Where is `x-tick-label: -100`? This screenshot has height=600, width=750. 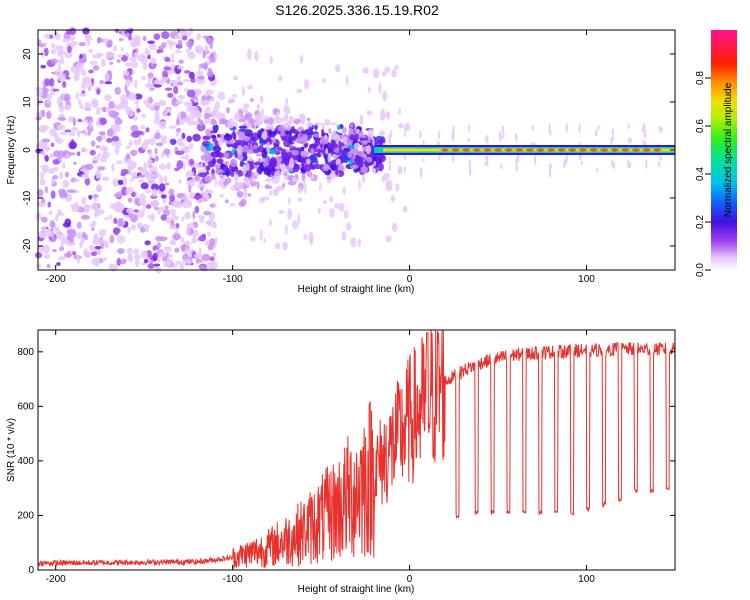
x-tick-label: -100 is located at coordinates (233, 579).